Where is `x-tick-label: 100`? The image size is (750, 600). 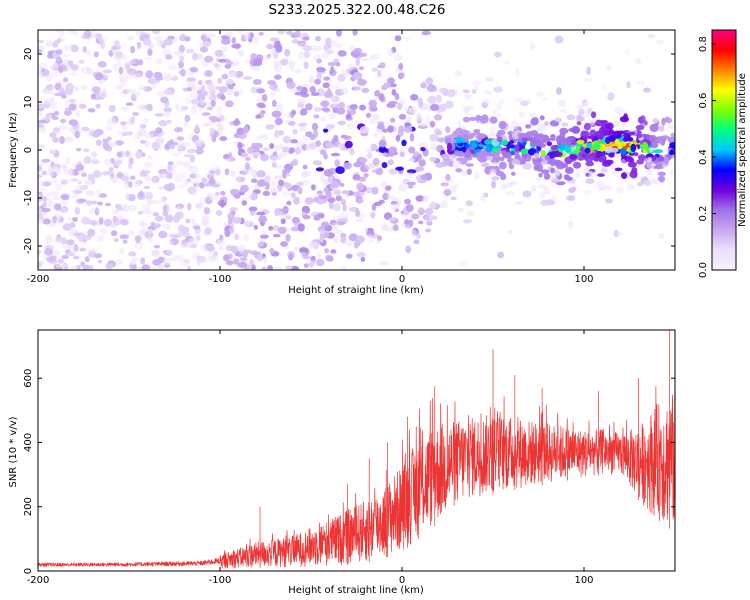
x-tick-label: 100 is located at coordinates (583, 580).